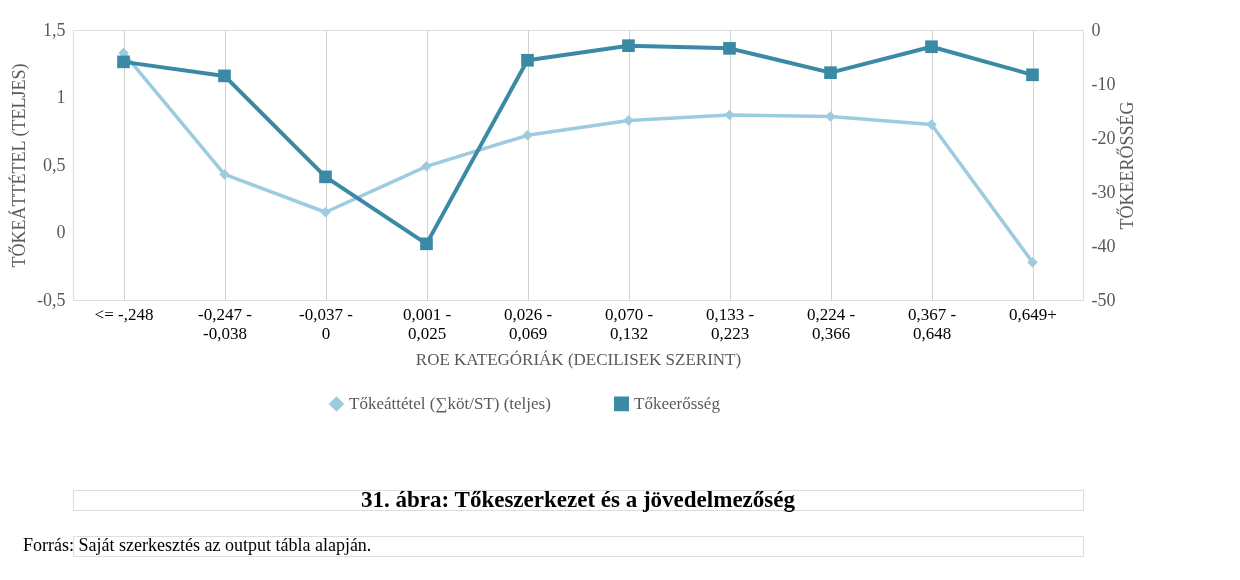 The width and height of the screenshot is (1240, 580). What do you see at coordinates (51, 299) in the screenshot?
I see `y-tick-label: -0,5` at bounding box center [51, 299].